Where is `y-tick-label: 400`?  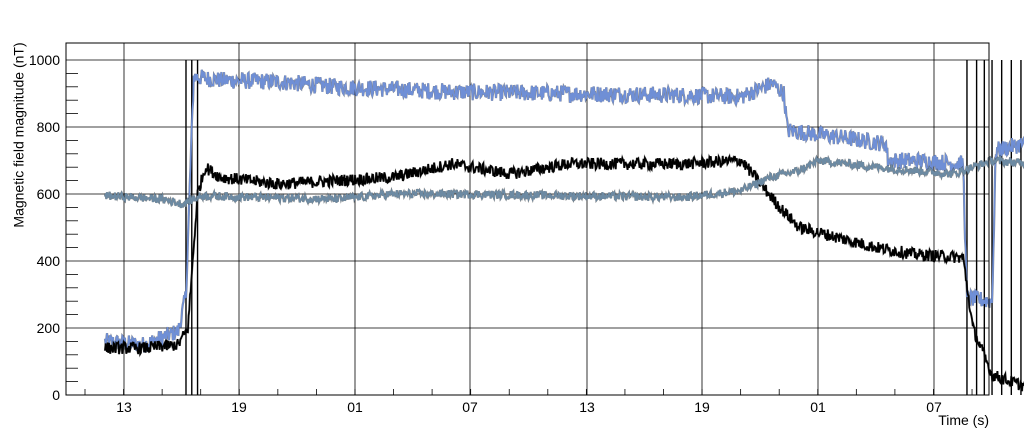 y-tick-label: 400 is located at coordinates (49, 261).